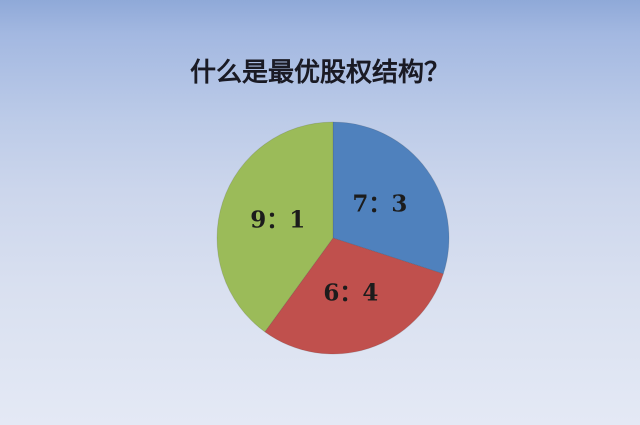 This screenshot has width=640, height=425. What do you see at coordinates (350, 293) in the screenshot?
I see `pie-slice-label-1: 6：4` at bounding box center [350, 293].